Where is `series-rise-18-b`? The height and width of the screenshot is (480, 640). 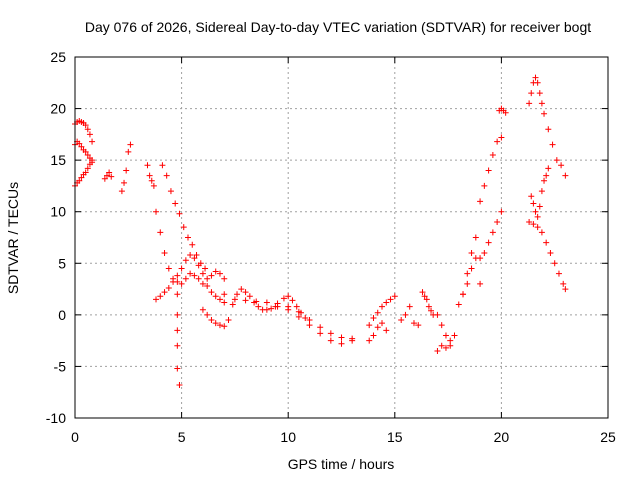
series-rise-18-b is located at coordinates (472, 276).